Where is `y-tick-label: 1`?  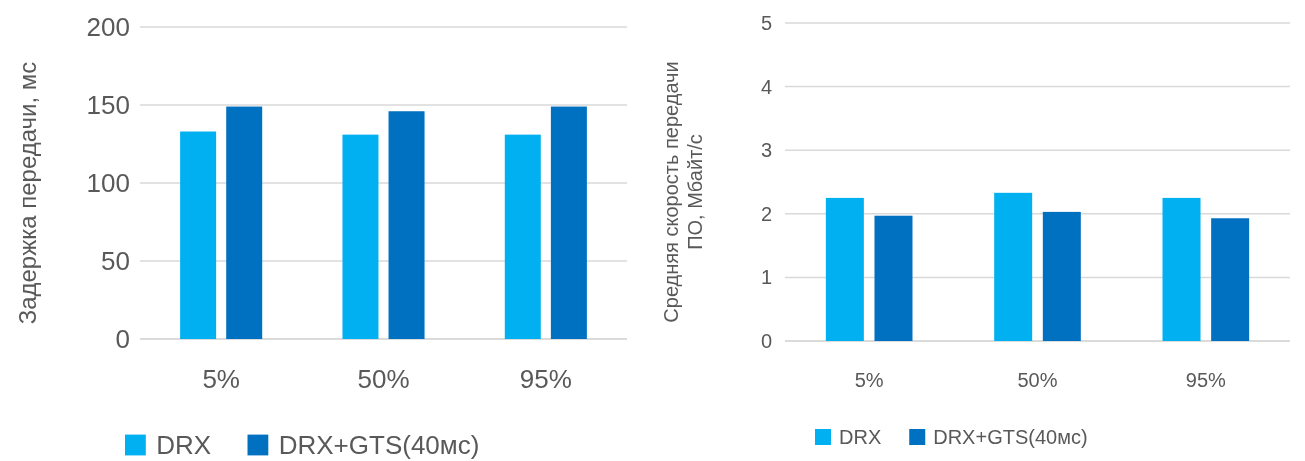 y-tick-label: 1 is located at coordinates (766, 277).